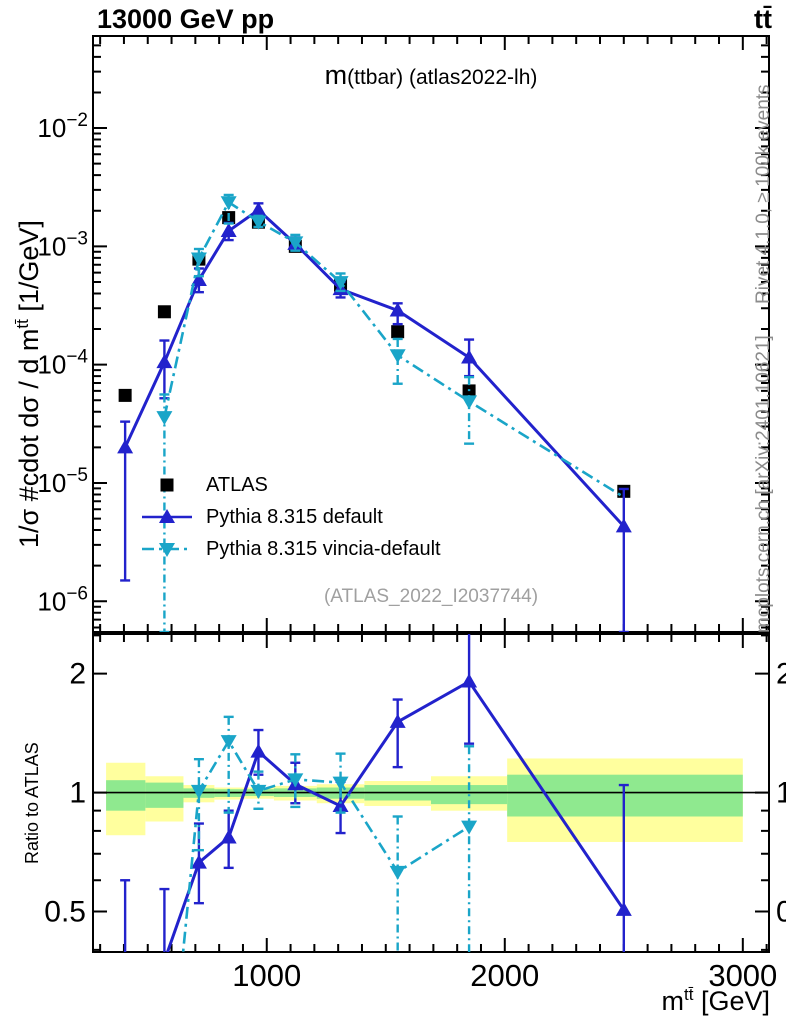 Image resolution: width=786 pixels, height=1024 pixels. I want to click on beam-energy-label: 13000 GeV pp, so click(186, 19).